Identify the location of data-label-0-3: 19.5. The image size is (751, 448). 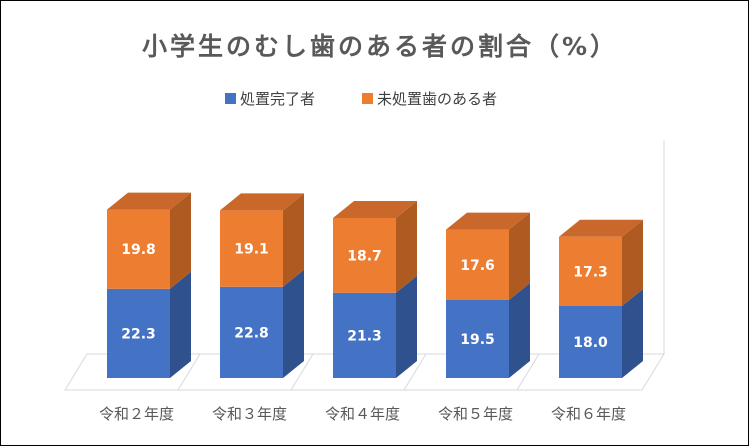
(477, 340).